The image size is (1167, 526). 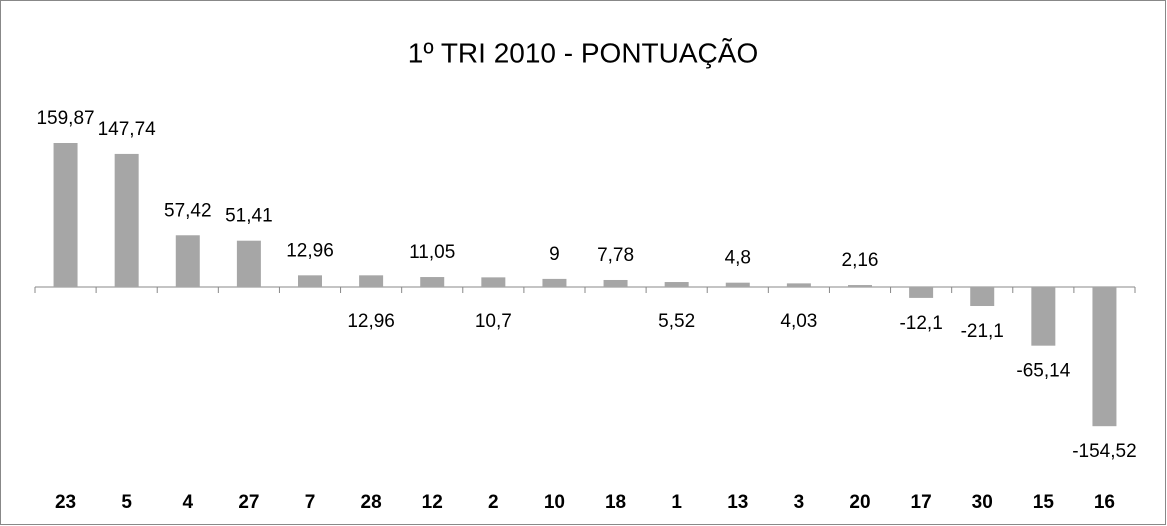 I want to click on x-tick-label: 1, so click(x=676, y=502).